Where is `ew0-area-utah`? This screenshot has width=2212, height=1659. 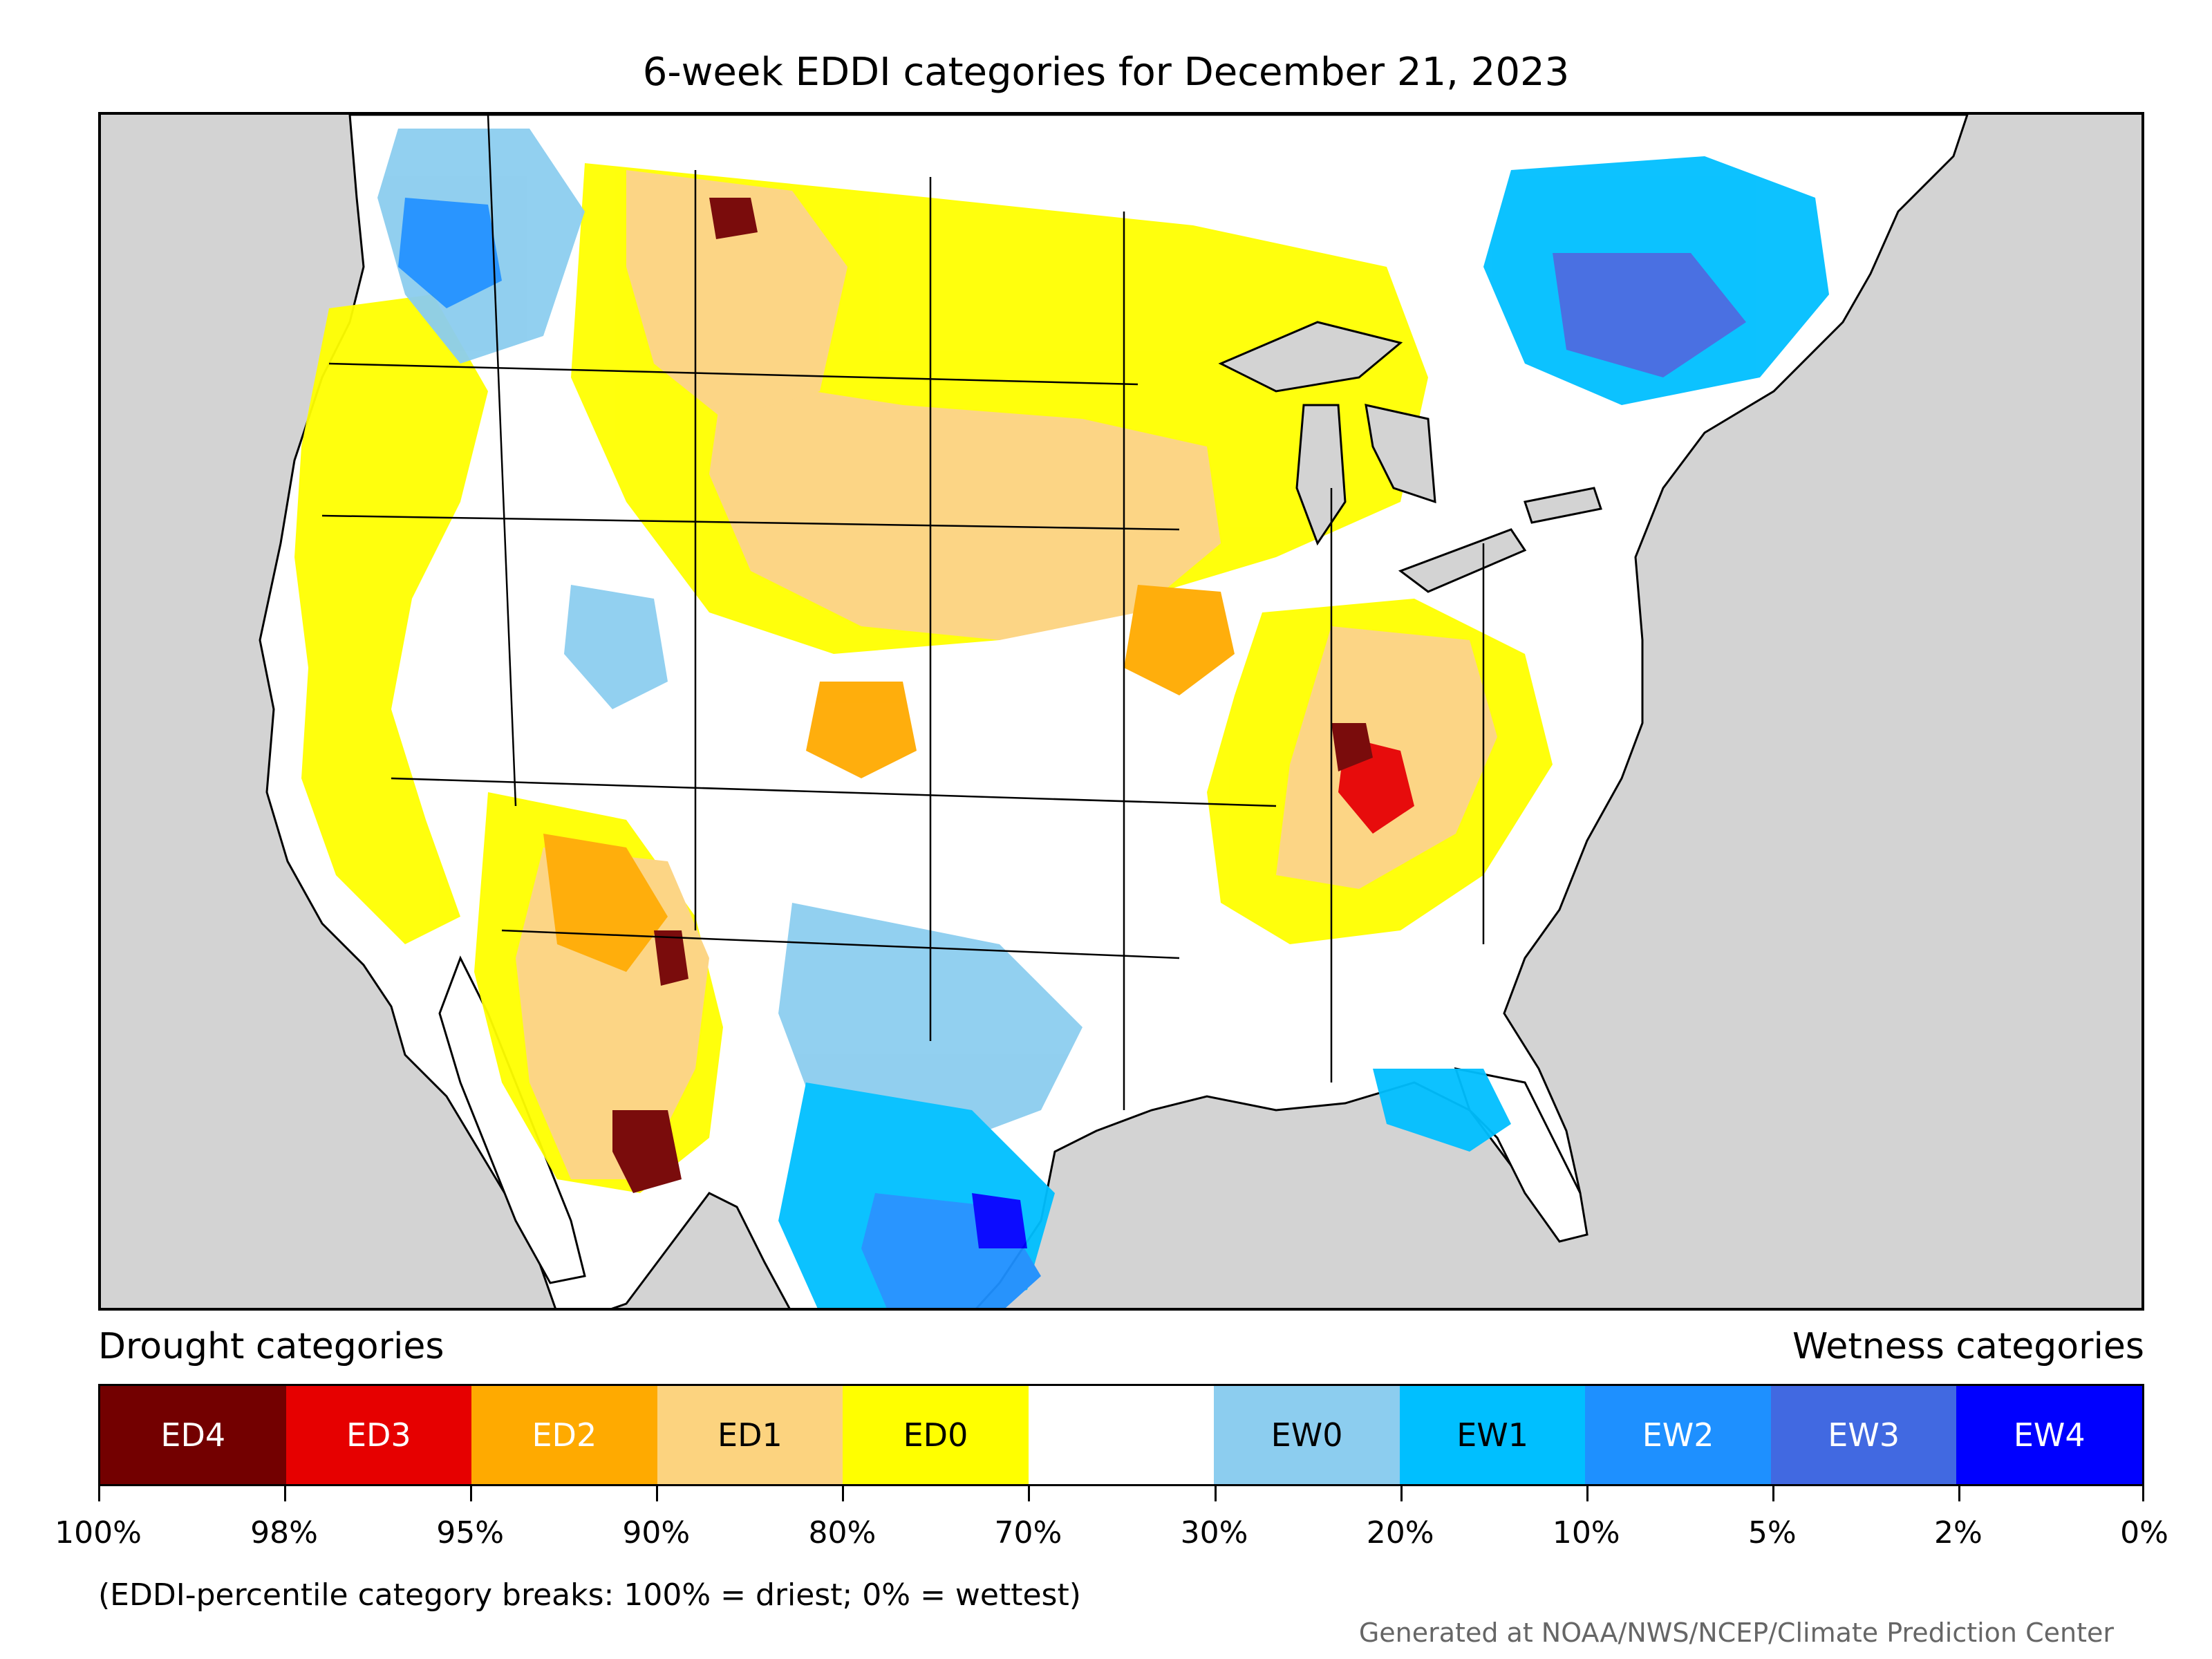
ew0-area-utah is located at coordinates (616, 647).